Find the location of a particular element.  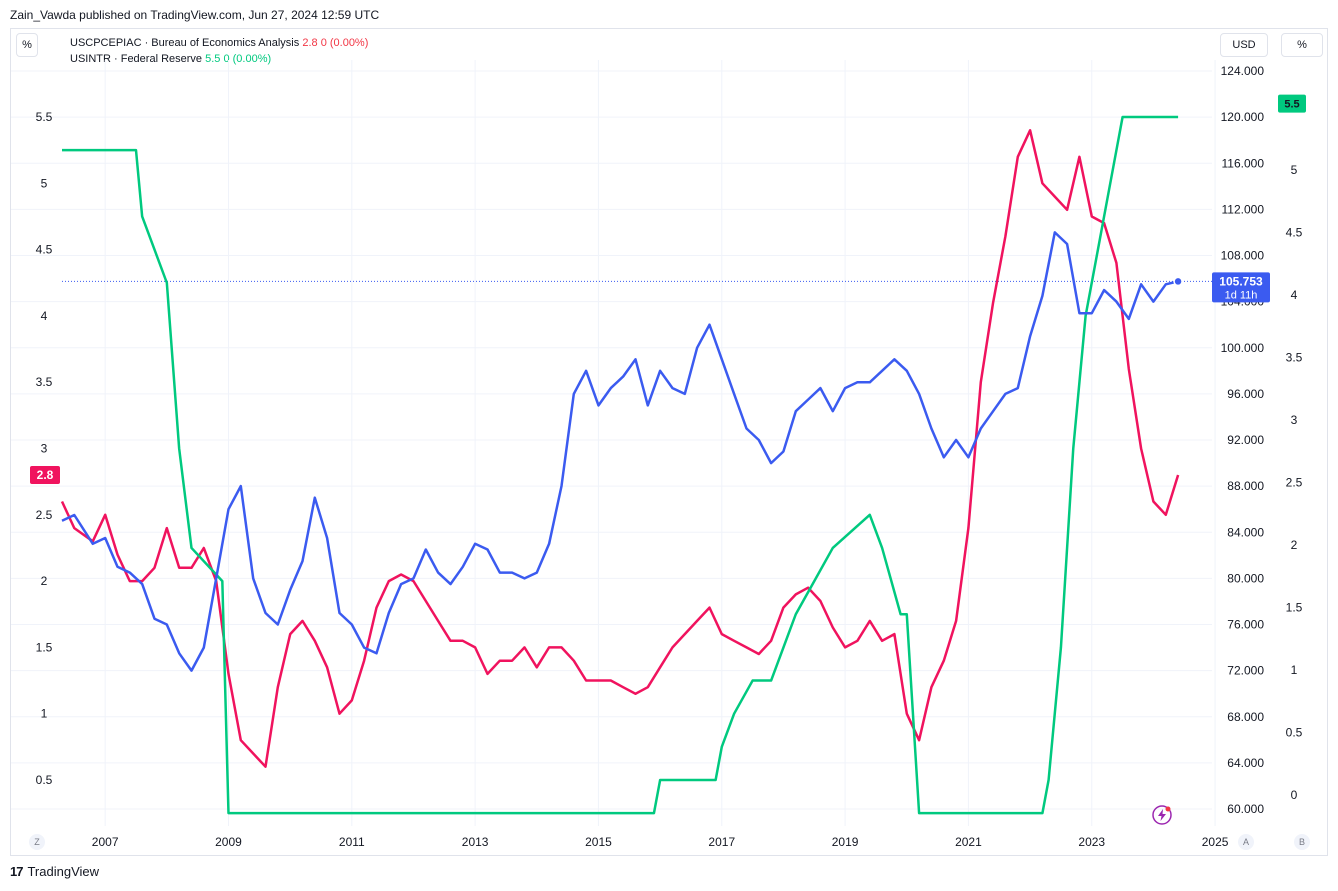

right-axis-usd-tick-label: 64.000 is located at coordinates (1245, 763).